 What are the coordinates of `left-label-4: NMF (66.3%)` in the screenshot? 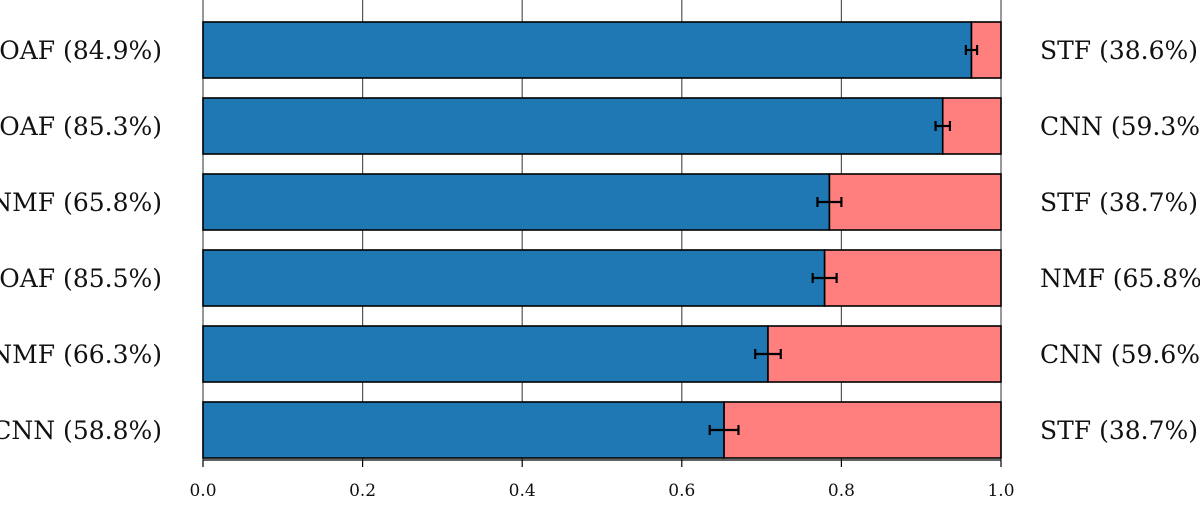 It's located at (81, 354).